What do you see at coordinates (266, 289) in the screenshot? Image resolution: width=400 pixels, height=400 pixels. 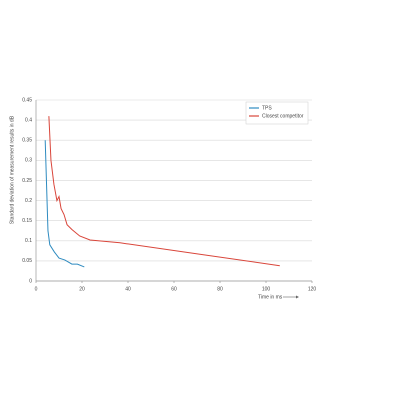 I see `x-tick-label: 100` at bounding box center [266, 289].